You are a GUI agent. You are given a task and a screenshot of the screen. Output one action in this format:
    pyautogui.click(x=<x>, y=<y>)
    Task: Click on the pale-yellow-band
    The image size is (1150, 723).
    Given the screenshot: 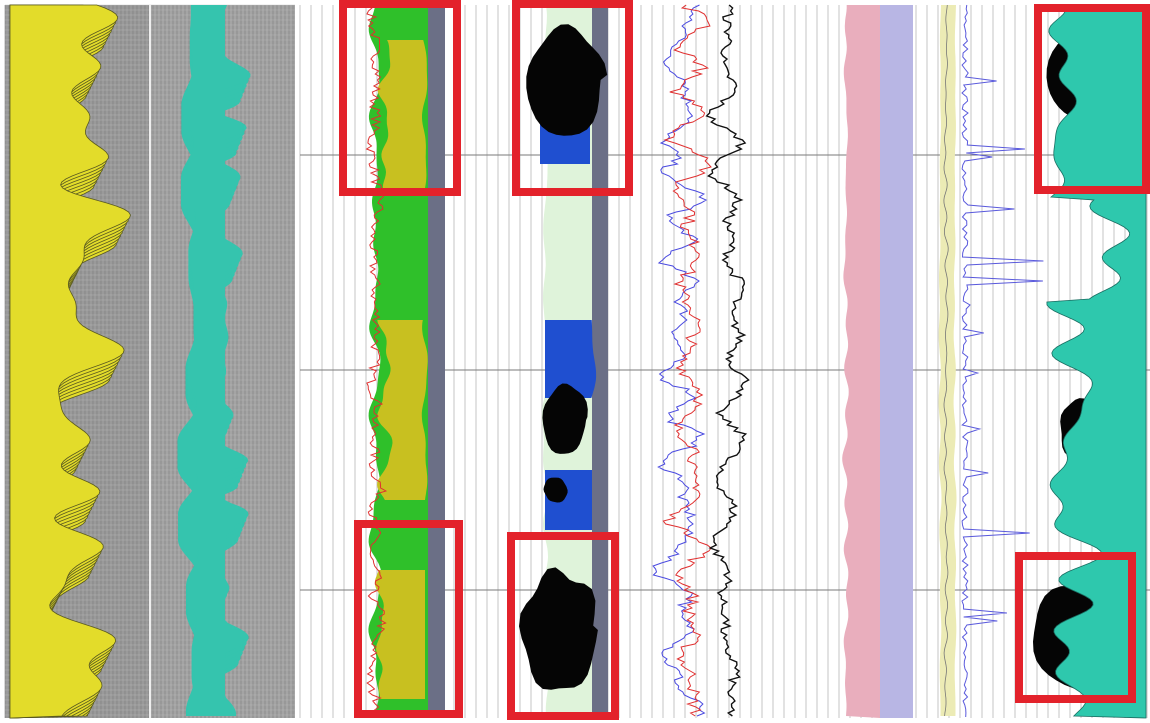 What is the action you would take?
    pyautogui.click(x=947, y=360)
    